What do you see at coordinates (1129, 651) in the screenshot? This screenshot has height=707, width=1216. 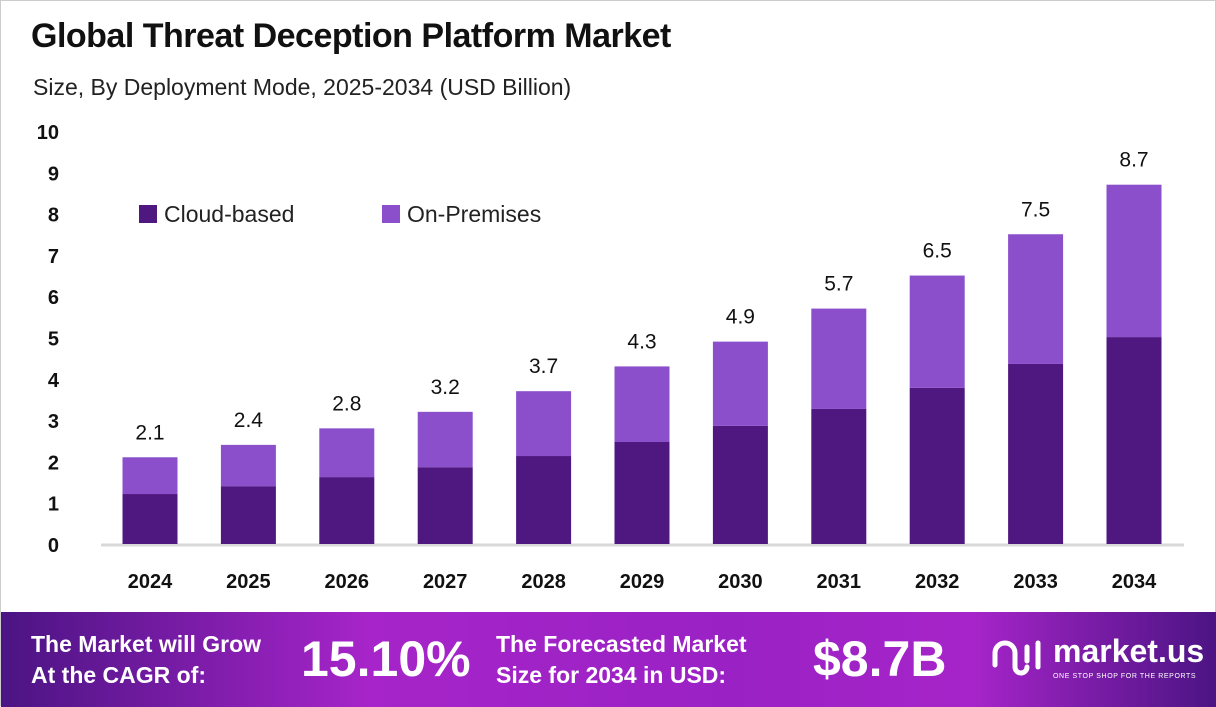 I see `logo-name: market.us` at bounding box center [1129, 651].